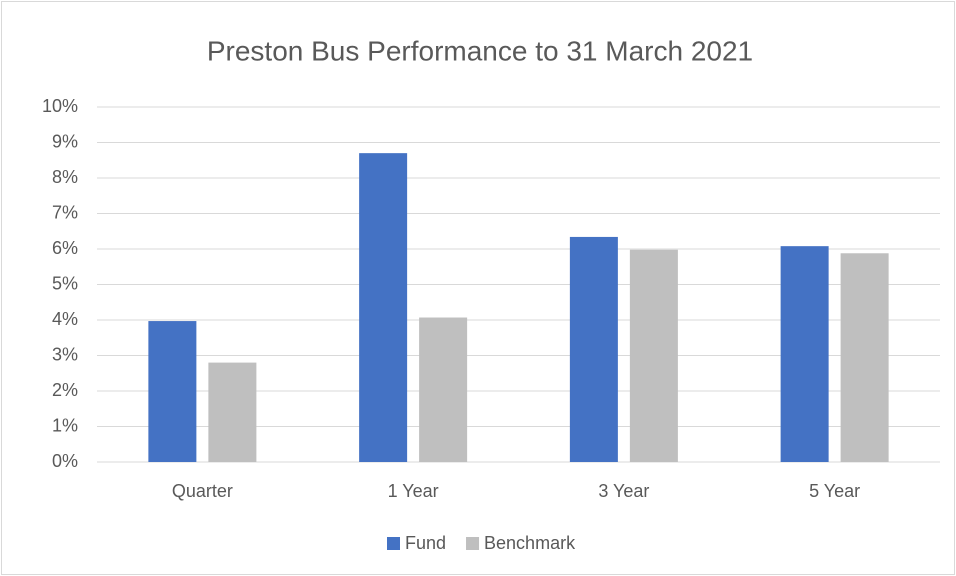  Describe the element at coordinates (65, 390) in the screenshot. I see `y-tick-label: 2%` at that location.